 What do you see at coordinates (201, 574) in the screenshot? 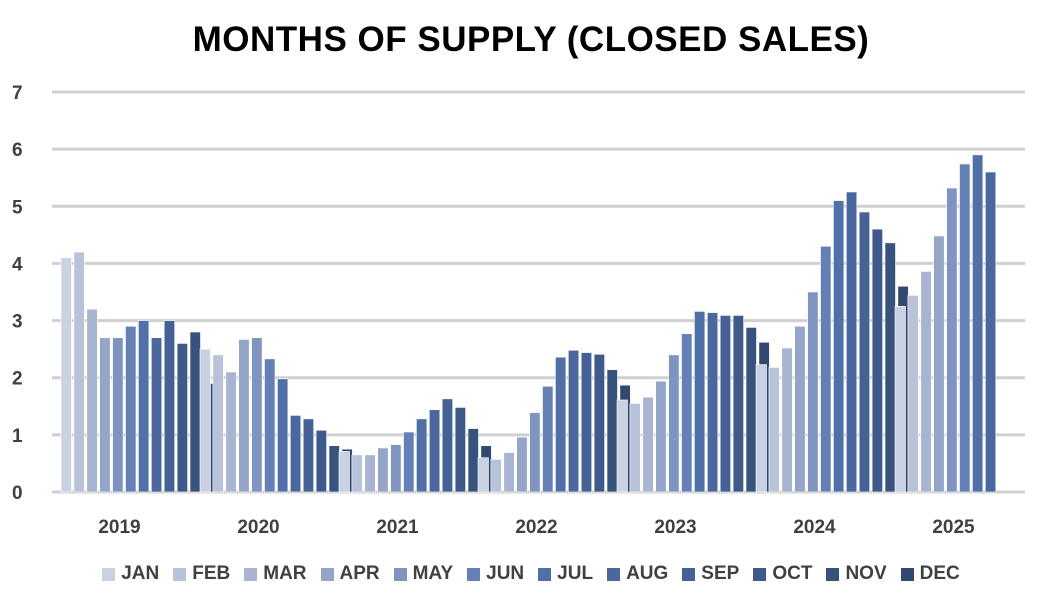
I see `legend-item-feb: FEB` at bounding box center [201, 574].